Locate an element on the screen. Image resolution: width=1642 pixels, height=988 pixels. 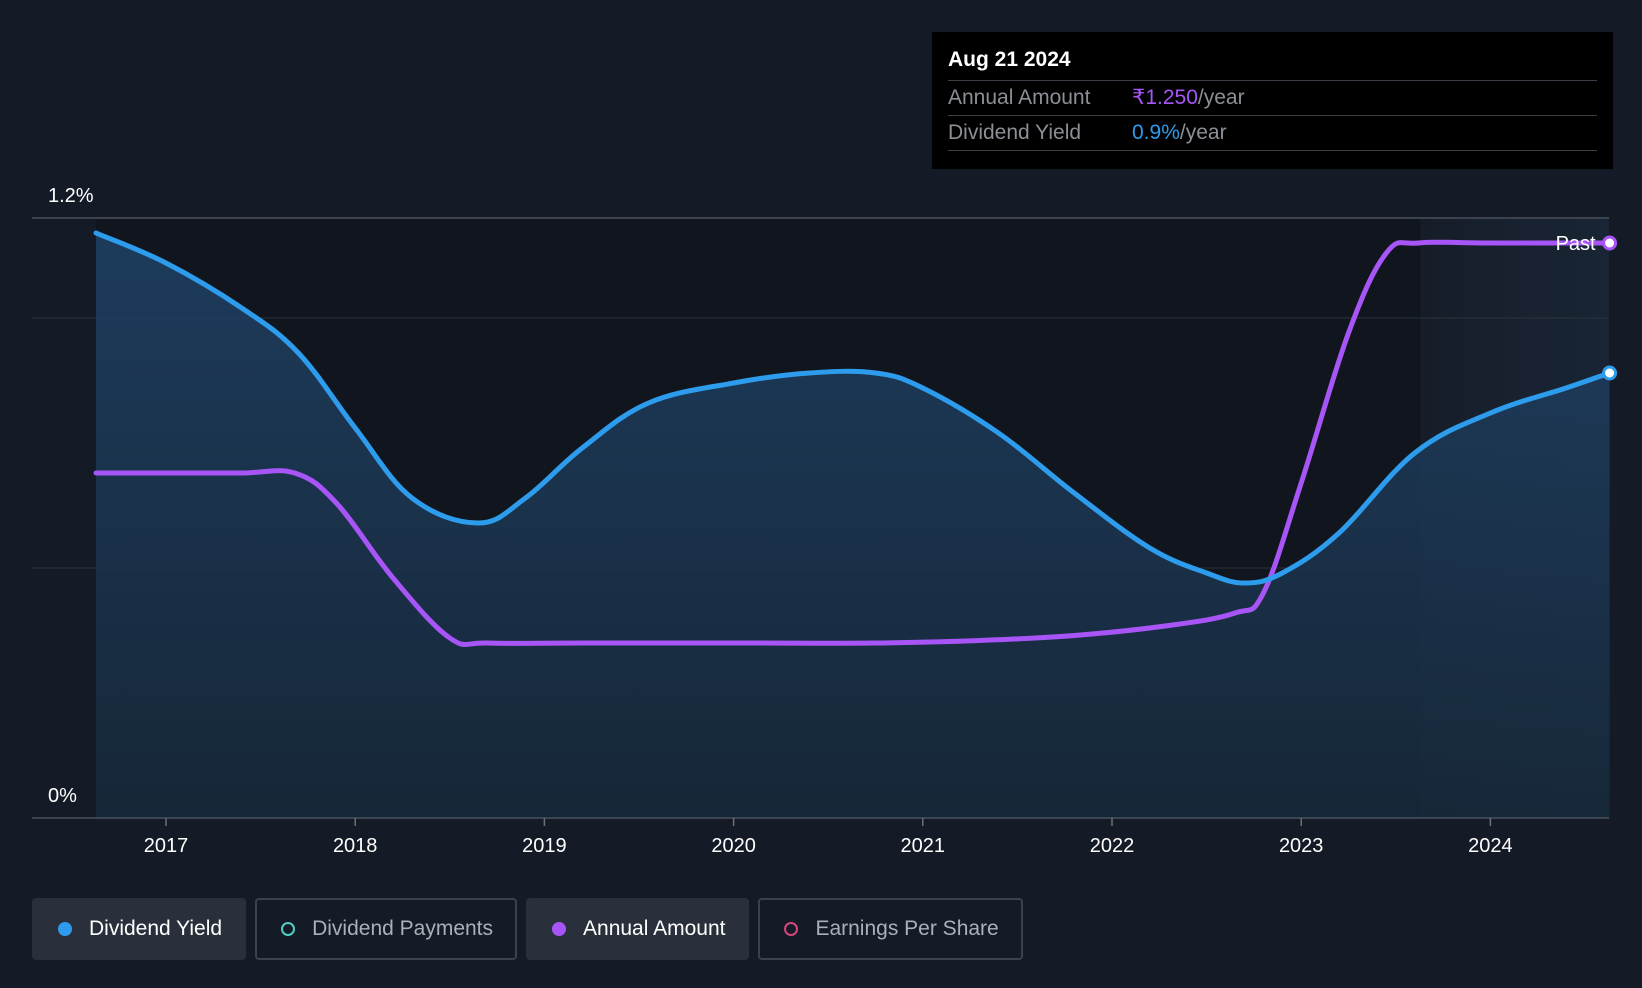
legend-item-annual-amount: Annual Amount is located at coordinates (638, 929).